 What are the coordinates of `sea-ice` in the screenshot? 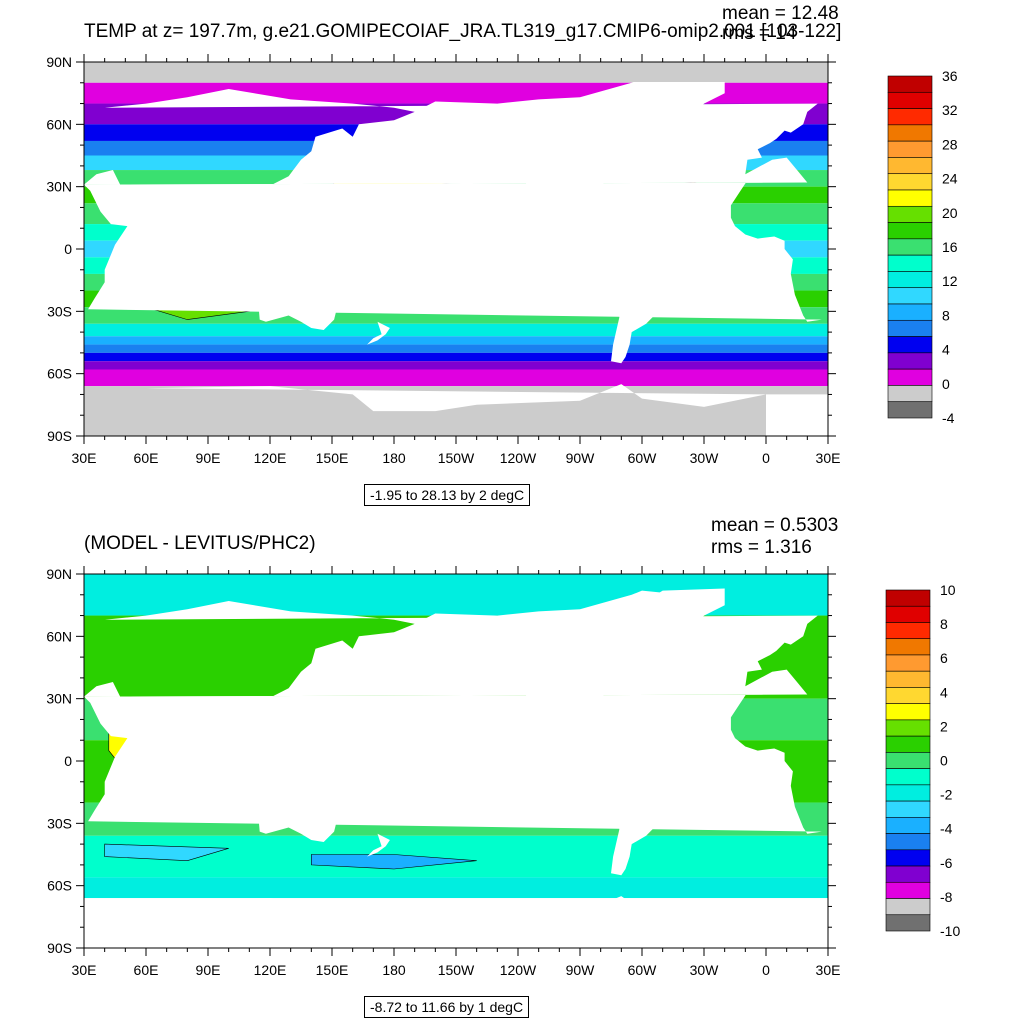 It's located at (456, 76).